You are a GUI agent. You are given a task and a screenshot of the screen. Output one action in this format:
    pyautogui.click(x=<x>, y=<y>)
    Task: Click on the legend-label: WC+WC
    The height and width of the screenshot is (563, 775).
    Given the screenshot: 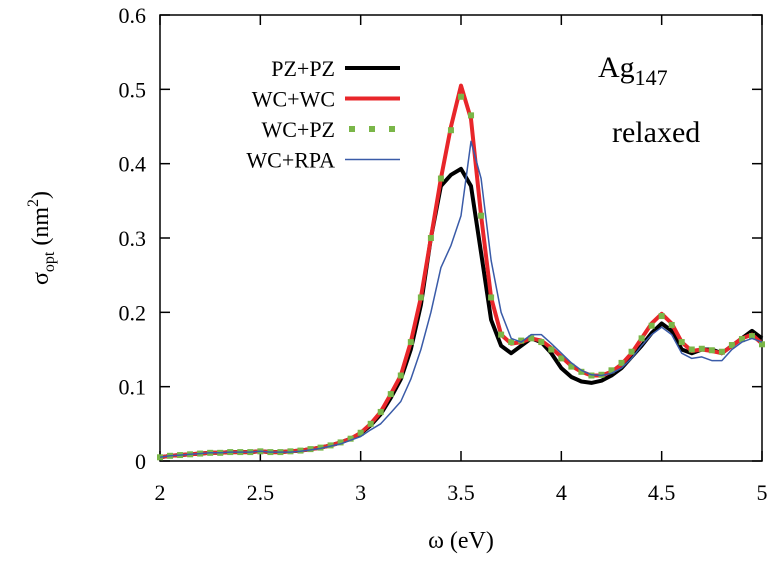 What is the action you would take?
    pyautogui.click(x=293, y=99)
    